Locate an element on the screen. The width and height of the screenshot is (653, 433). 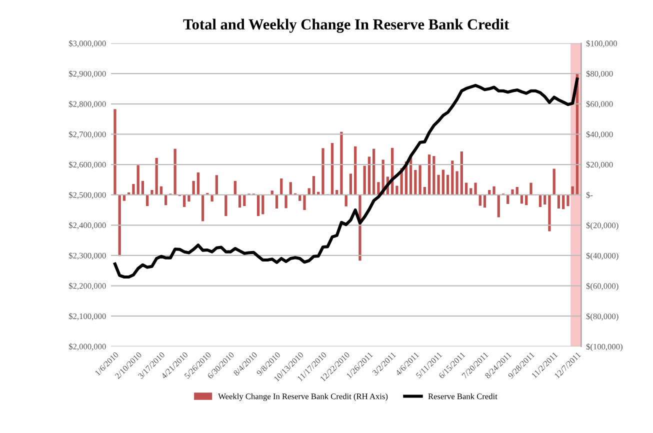
y2-tick-label: $(60,000) is located at coordinates (602, 286).